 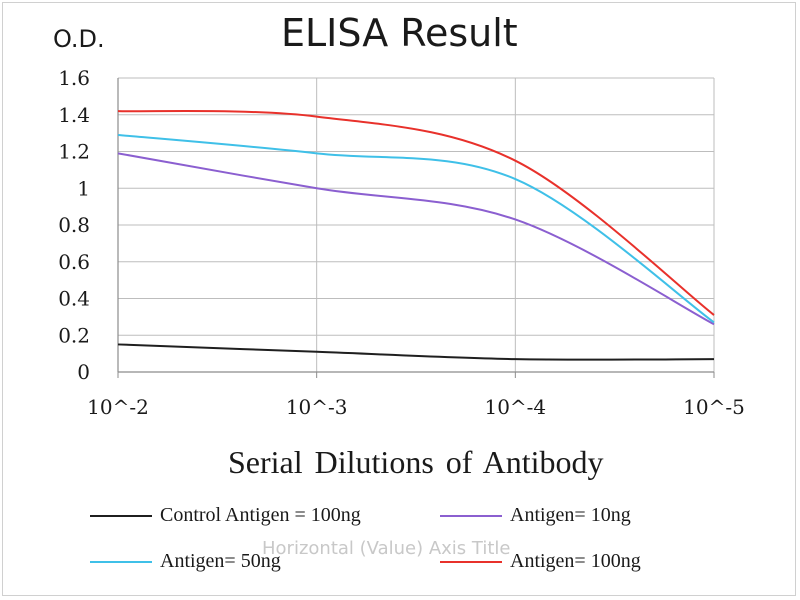 I want to click on y-axis-label: O.D., so click(x=79, y=39).